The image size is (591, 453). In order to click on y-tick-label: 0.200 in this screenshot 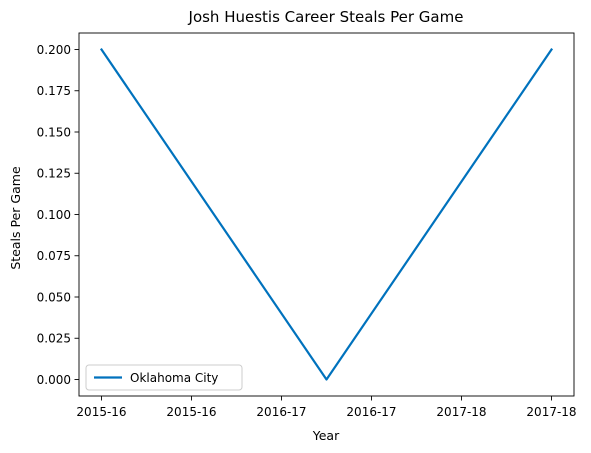, I will do `click(54, 50)`.